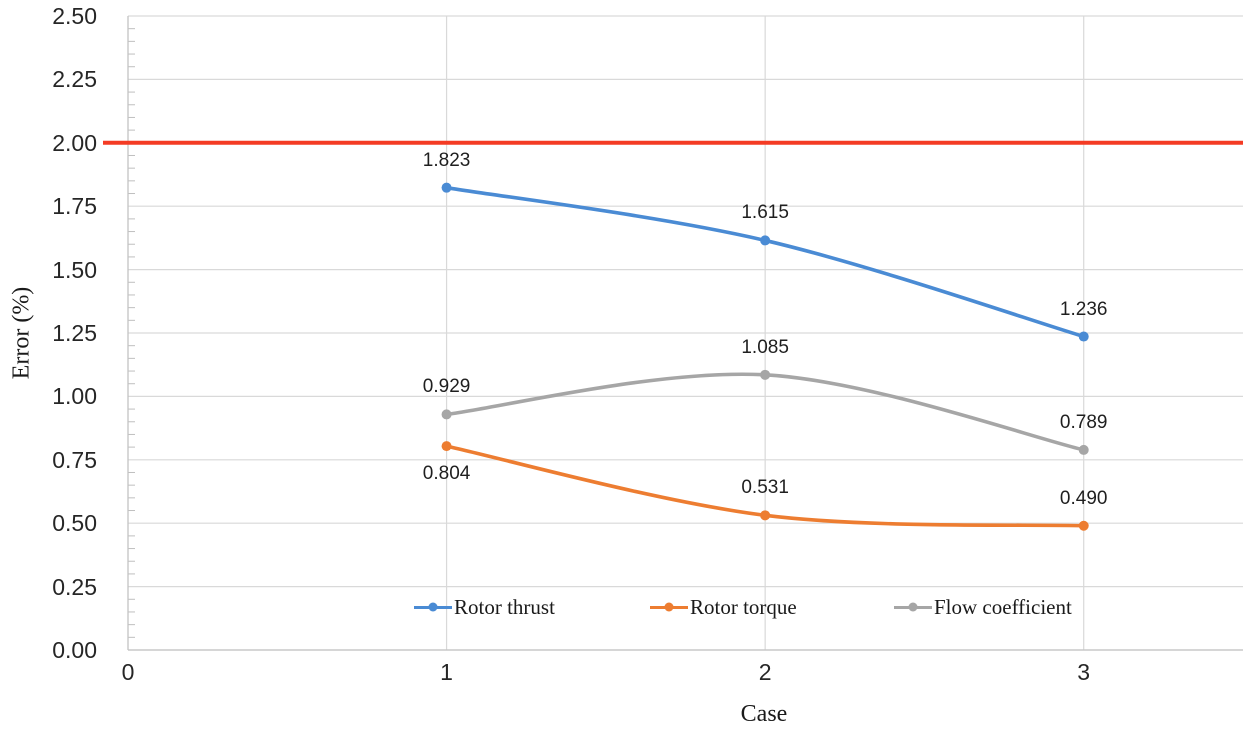  Describe the element at coordinates (128, 672) in the screenshot. I see `x-tick-label: 0` at that location.